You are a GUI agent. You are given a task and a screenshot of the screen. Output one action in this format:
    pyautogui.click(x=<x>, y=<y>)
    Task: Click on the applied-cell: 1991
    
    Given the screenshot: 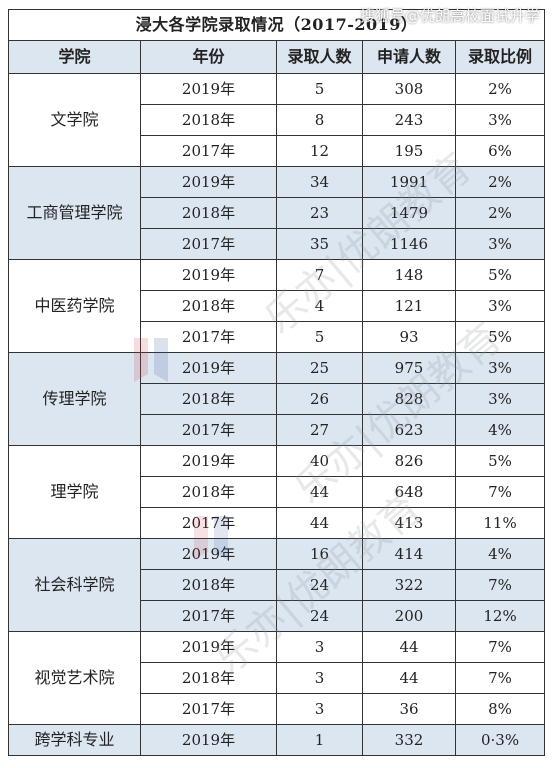 What is the action you would take?
    pyautogui.click(x=409, y=182)
    